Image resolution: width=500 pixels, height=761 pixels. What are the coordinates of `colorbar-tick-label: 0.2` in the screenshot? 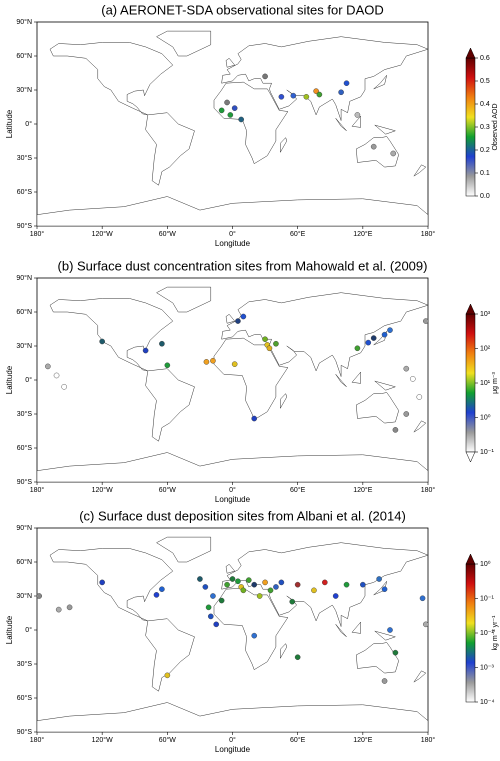 It's located at (485, 150).